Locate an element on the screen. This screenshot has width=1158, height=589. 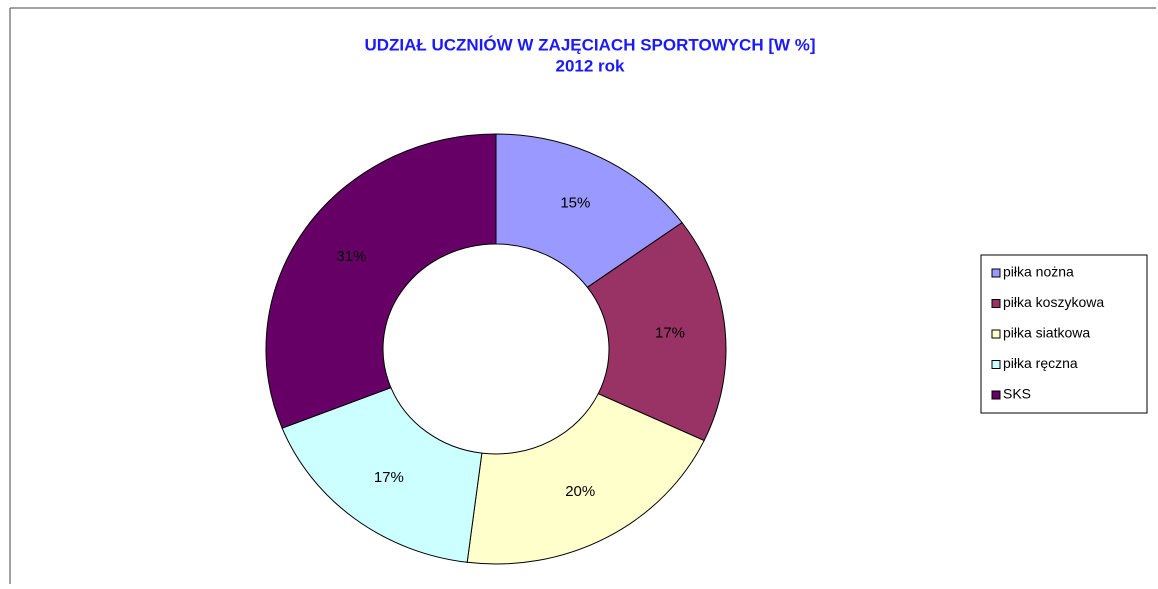
legend-box is located at coordinates (1064, 334).